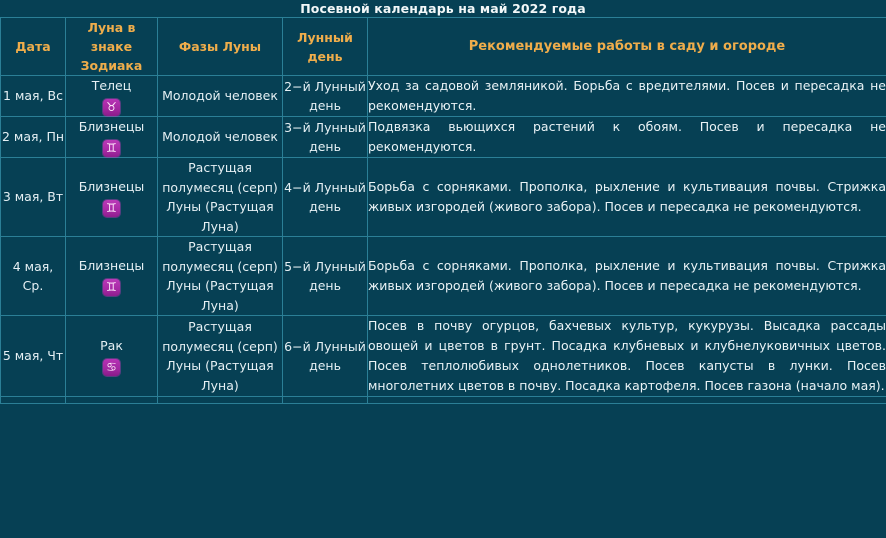 The width and height of the screenshot is (886, 538). I want to click on taurus-icon: ♉, so click(111, 107).